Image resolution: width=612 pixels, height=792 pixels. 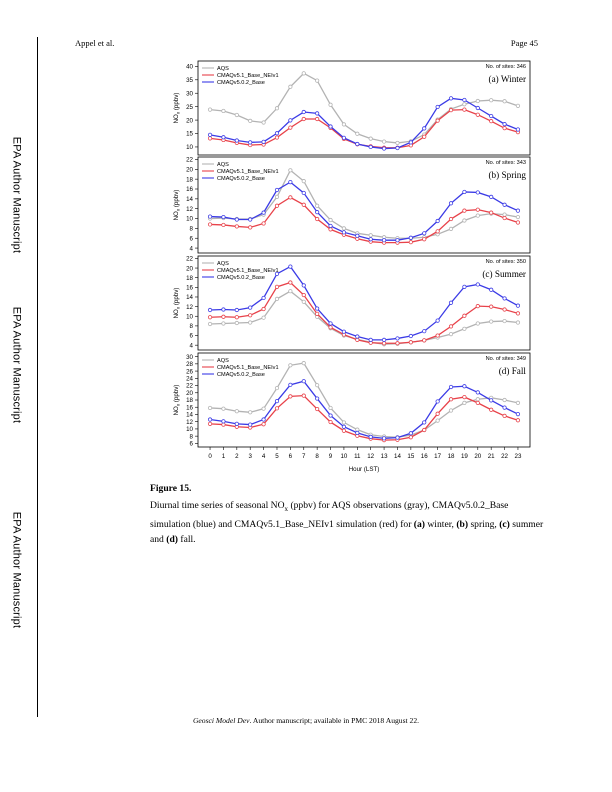 I want to click on y-axis-label-0: NOx (ppbv), so click(x=177, y=108).